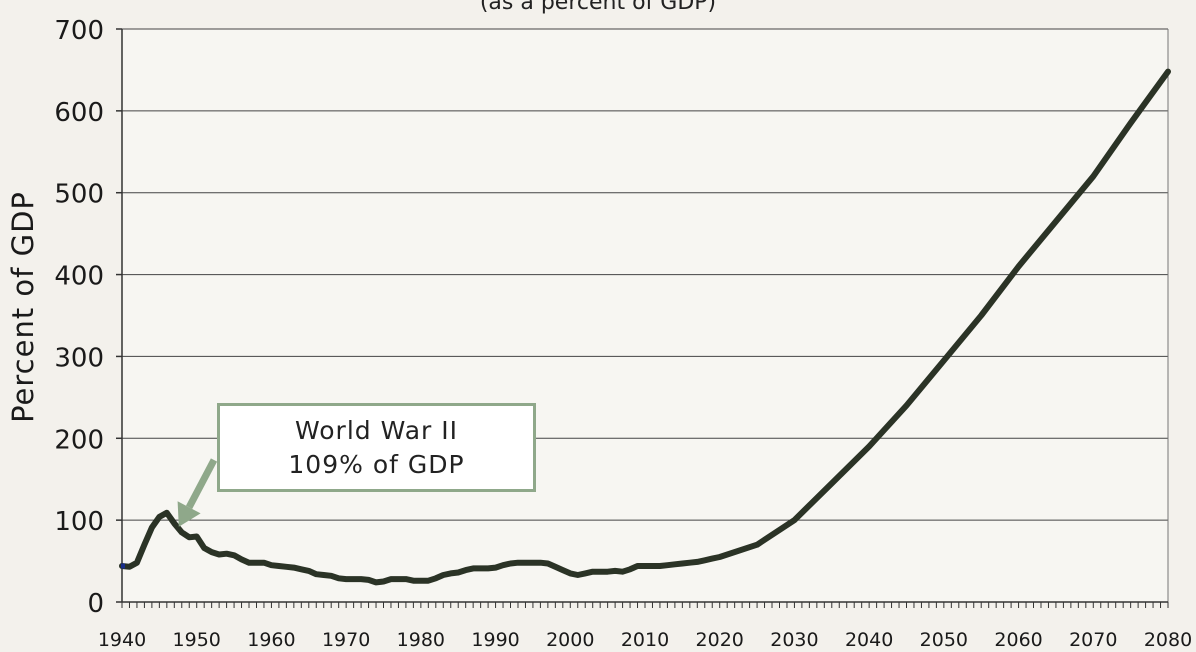  Describe the element at coordinates (944, 640) in the screenshot. I see `x-tick-label: 2050` at that location.